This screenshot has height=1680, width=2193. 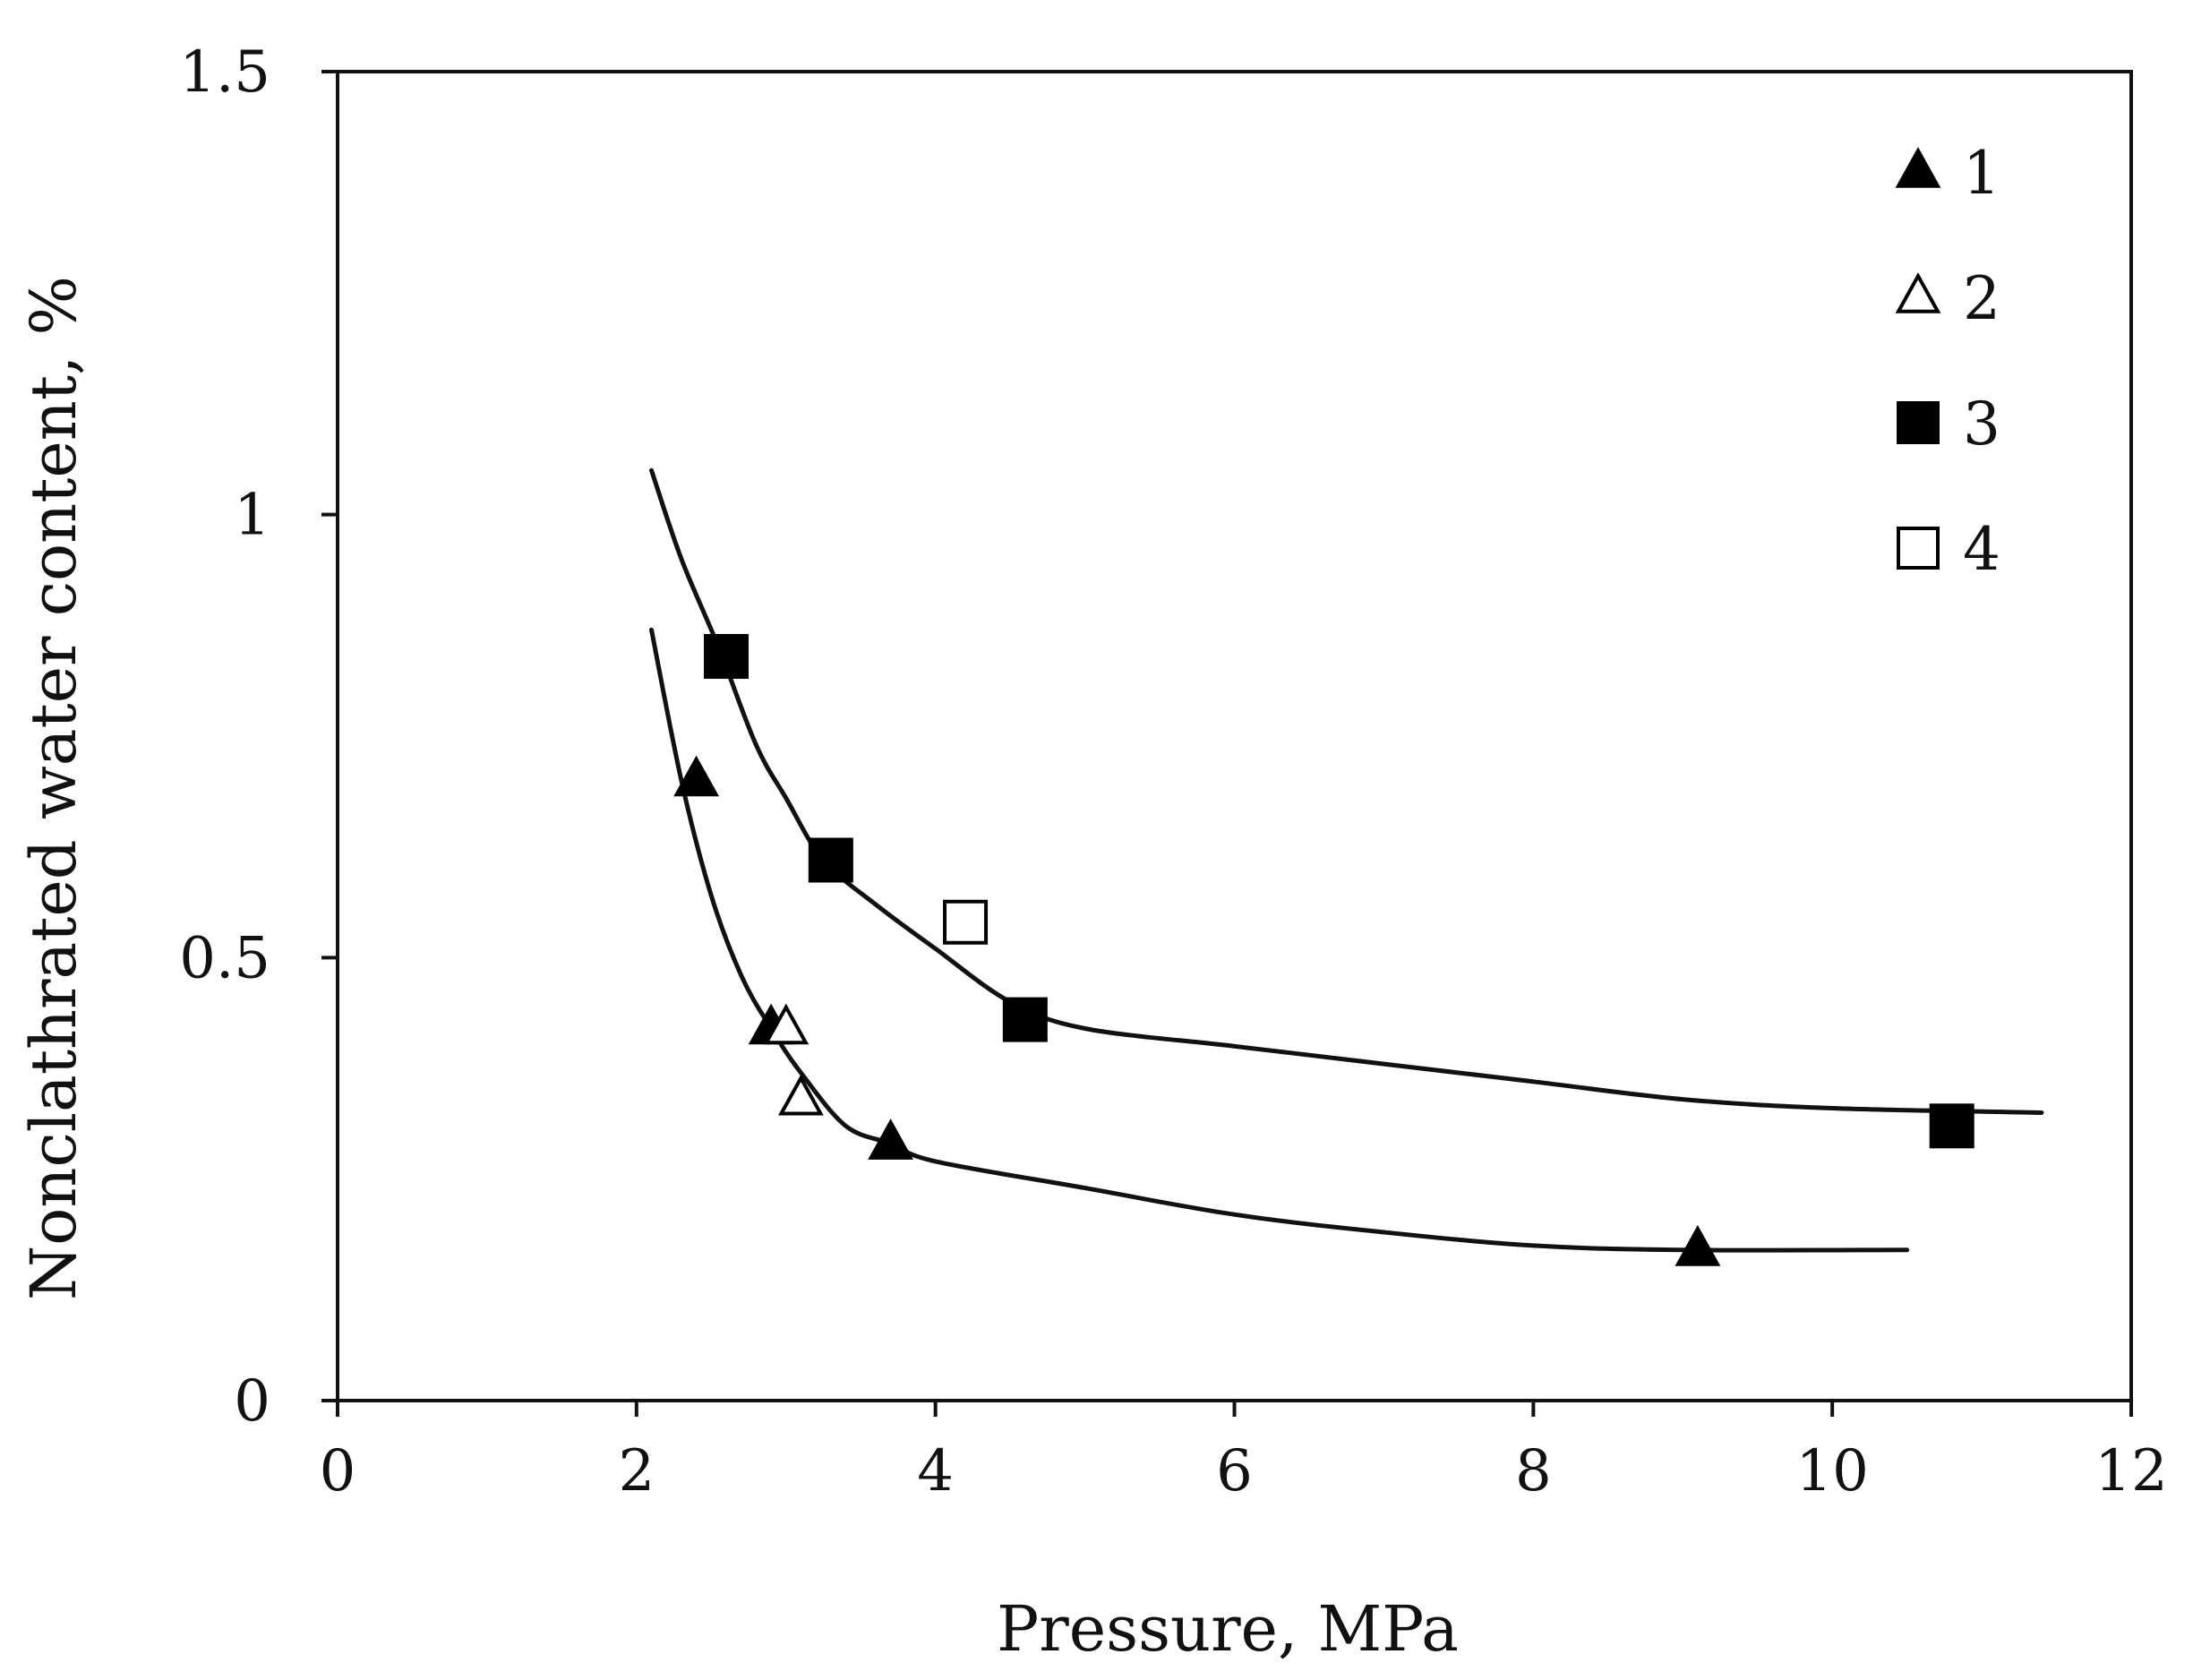 I want to click on y-axis-title: Nonclathrated water content, %, so click(x=53, y=788).